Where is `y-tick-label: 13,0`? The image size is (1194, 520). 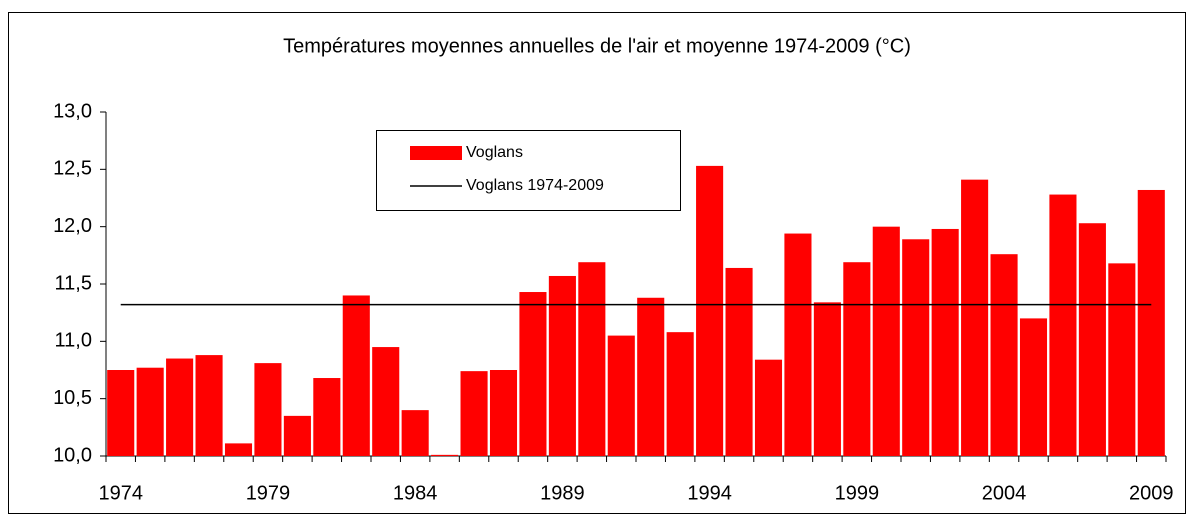 y-tick-label: 13,0 is located at coordinates (72, 111).